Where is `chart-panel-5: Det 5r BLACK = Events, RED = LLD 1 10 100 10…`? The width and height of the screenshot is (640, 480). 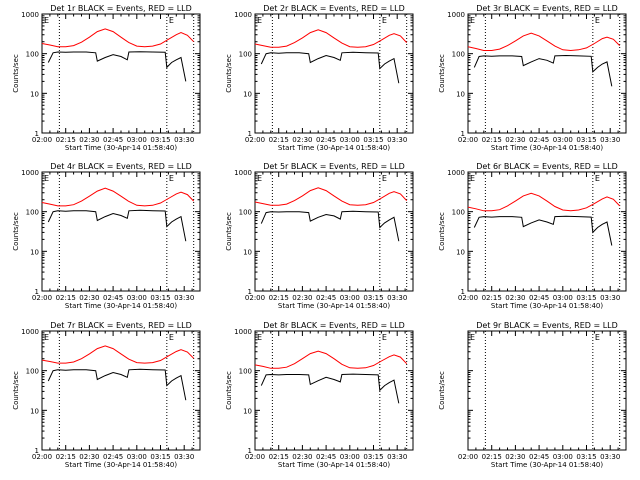
chart-panel-5: Det 5r BLACK = Events, RED = LLD 1 10 100 10… is located at coordinates (319, 236).